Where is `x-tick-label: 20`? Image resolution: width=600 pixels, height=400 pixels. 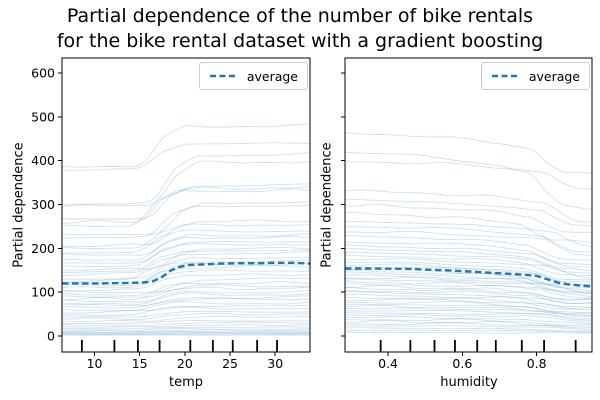 x-tick-label: 20 is located at coordinates (185, 363).